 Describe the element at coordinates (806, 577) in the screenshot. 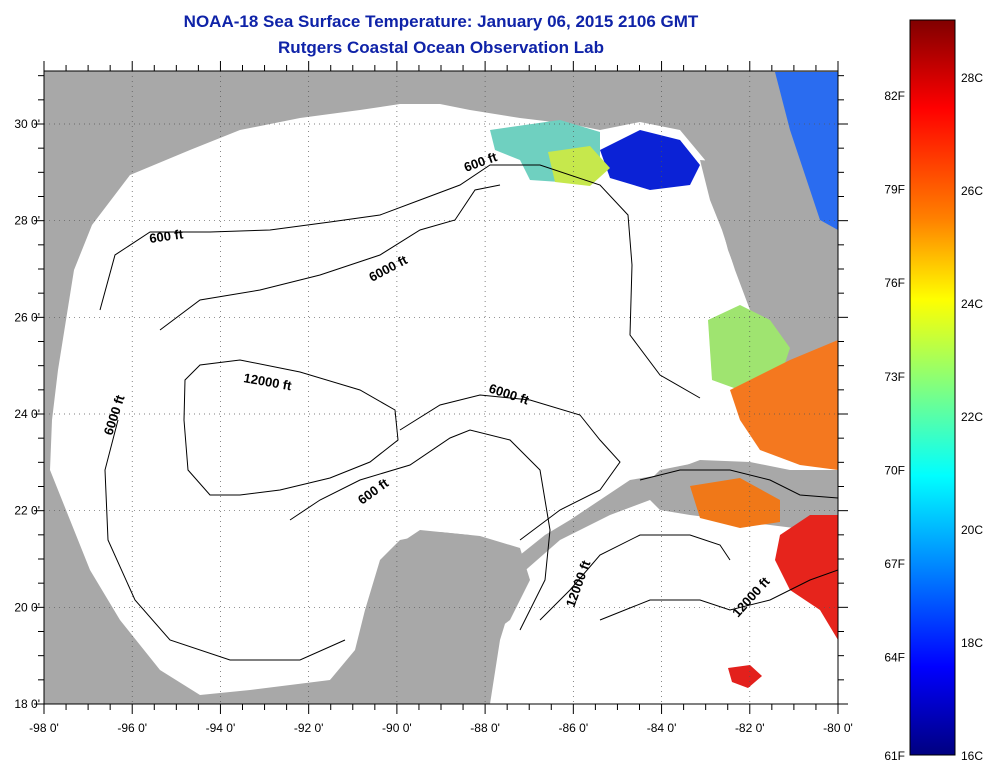

I see `sst-caribbean-red` at that location.